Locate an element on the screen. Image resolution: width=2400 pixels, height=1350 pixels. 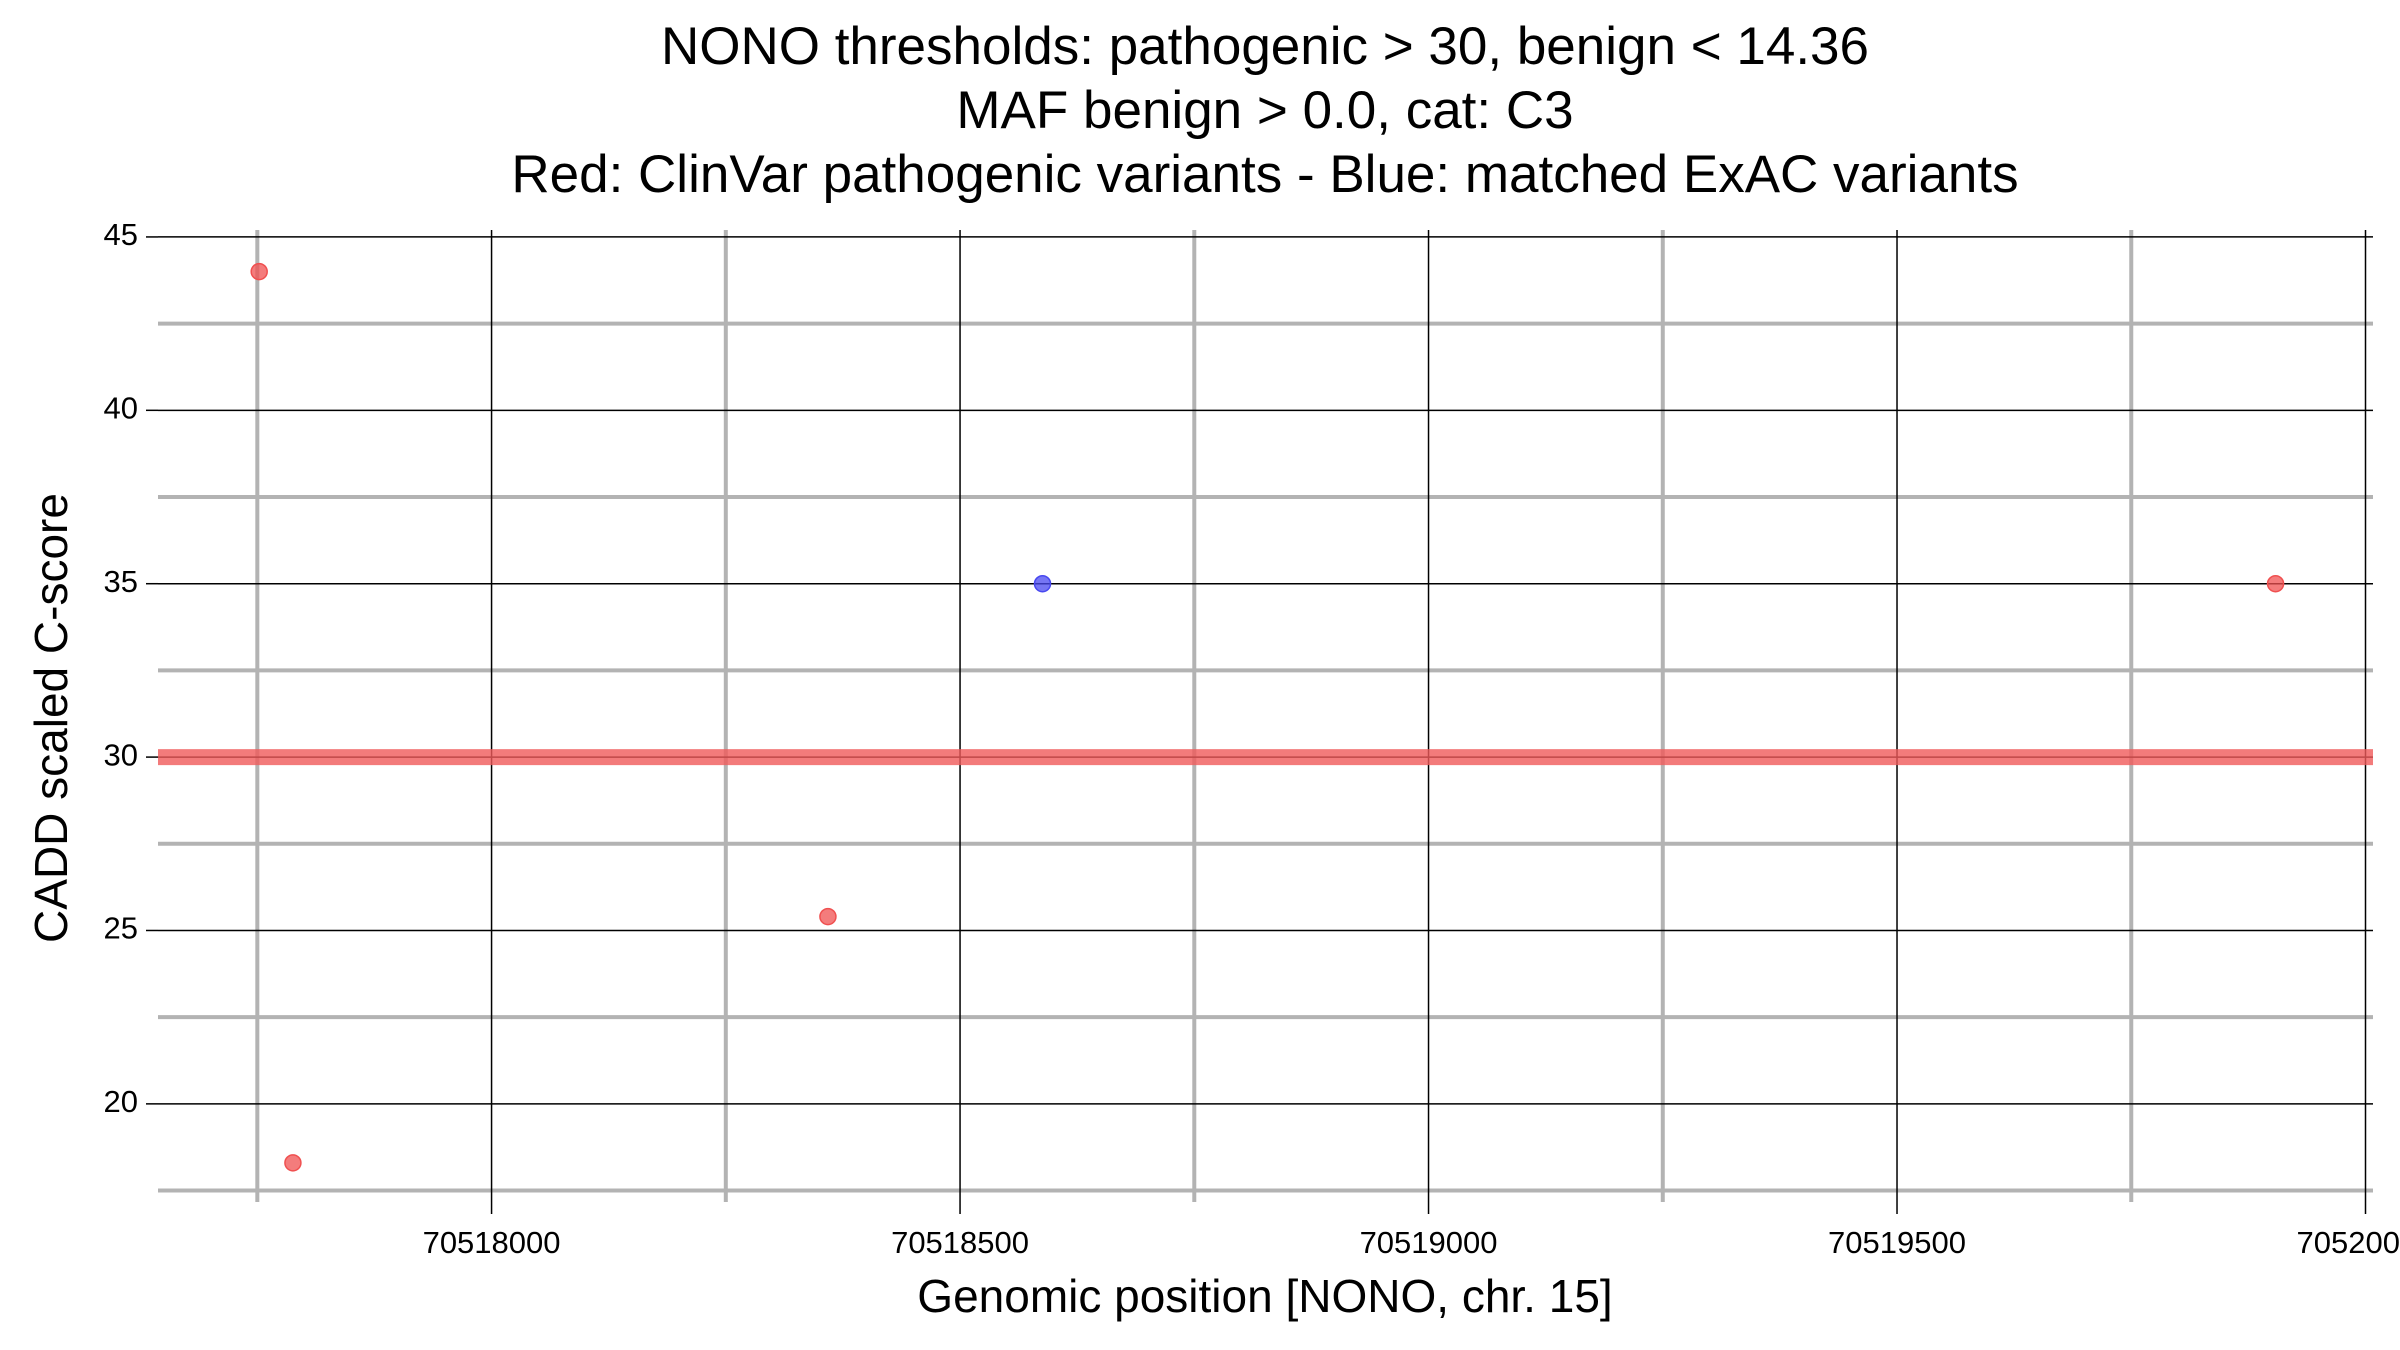
y-tick-label: 25 is located at coordinates (121, 928).